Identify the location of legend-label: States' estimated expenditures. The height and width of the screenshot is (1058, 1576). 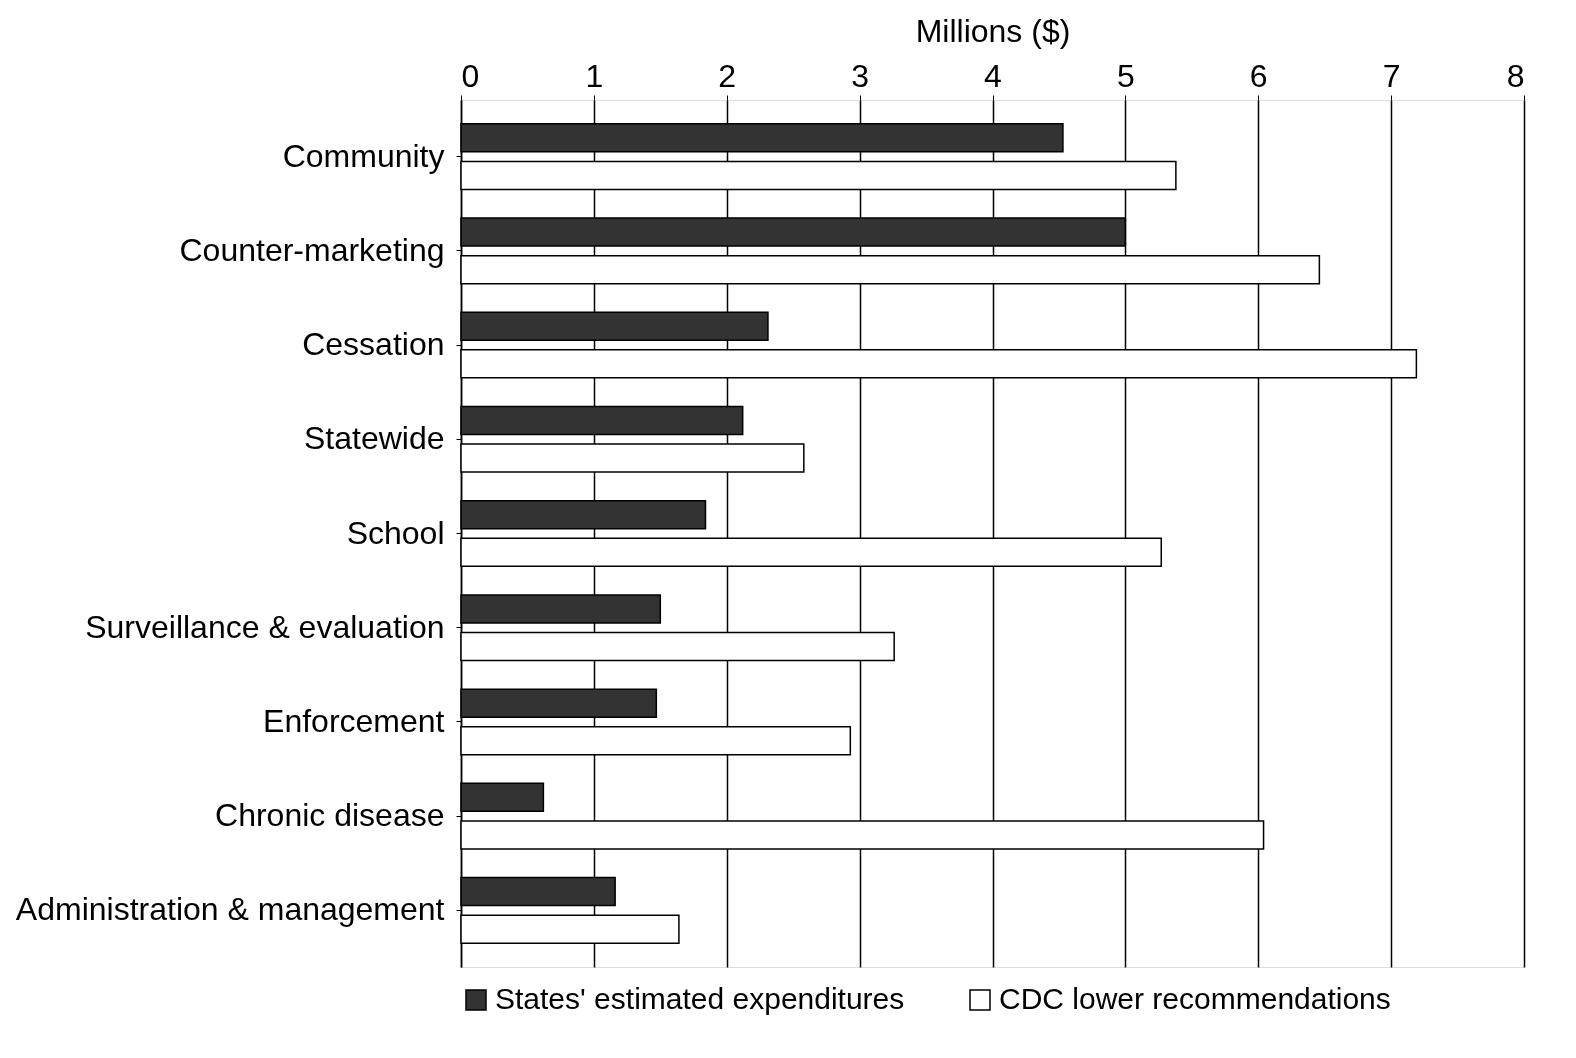
(700, 998).